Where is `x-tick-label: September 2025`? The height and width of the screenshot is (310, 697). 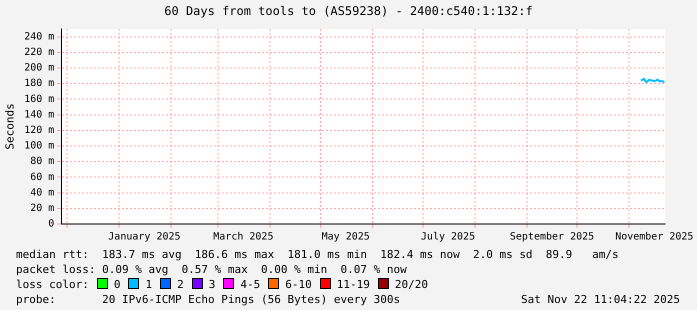
x-tick-label: September 2025 is located at coordinates (552, 237).